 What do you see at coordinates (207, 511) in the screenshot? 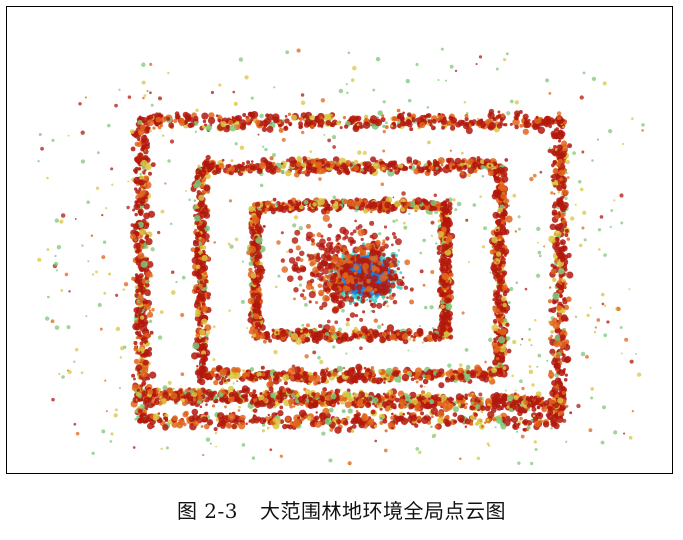
I see `figure-label: 图 2-3` at bounding box center [207, 511].